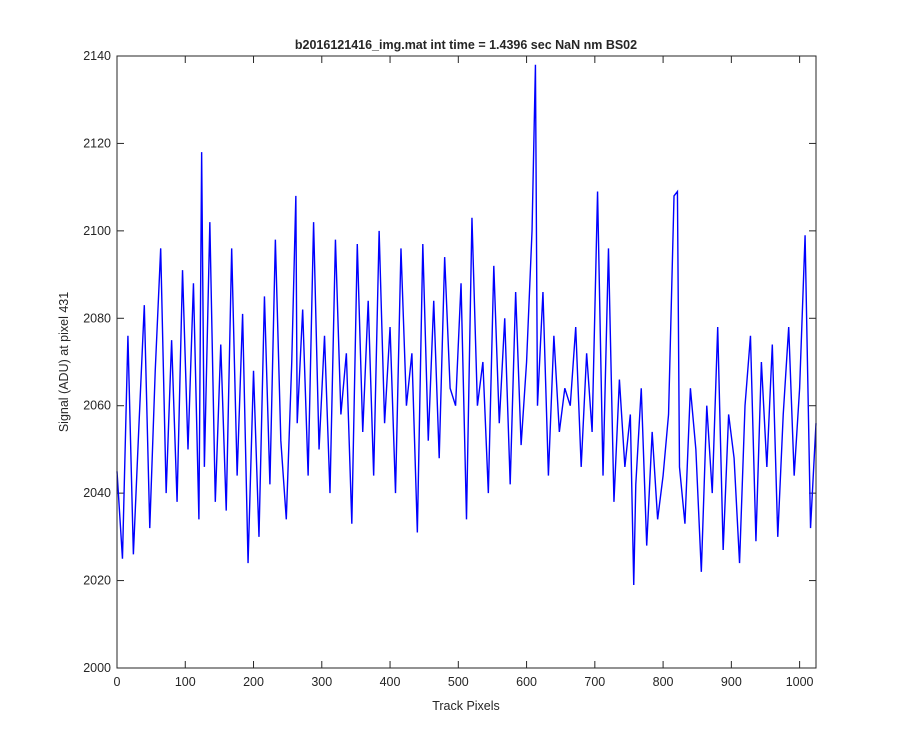  Describe the element at coordinates (97, 493) in the screenshot. I see `y-tick-label: 2040` at that location.